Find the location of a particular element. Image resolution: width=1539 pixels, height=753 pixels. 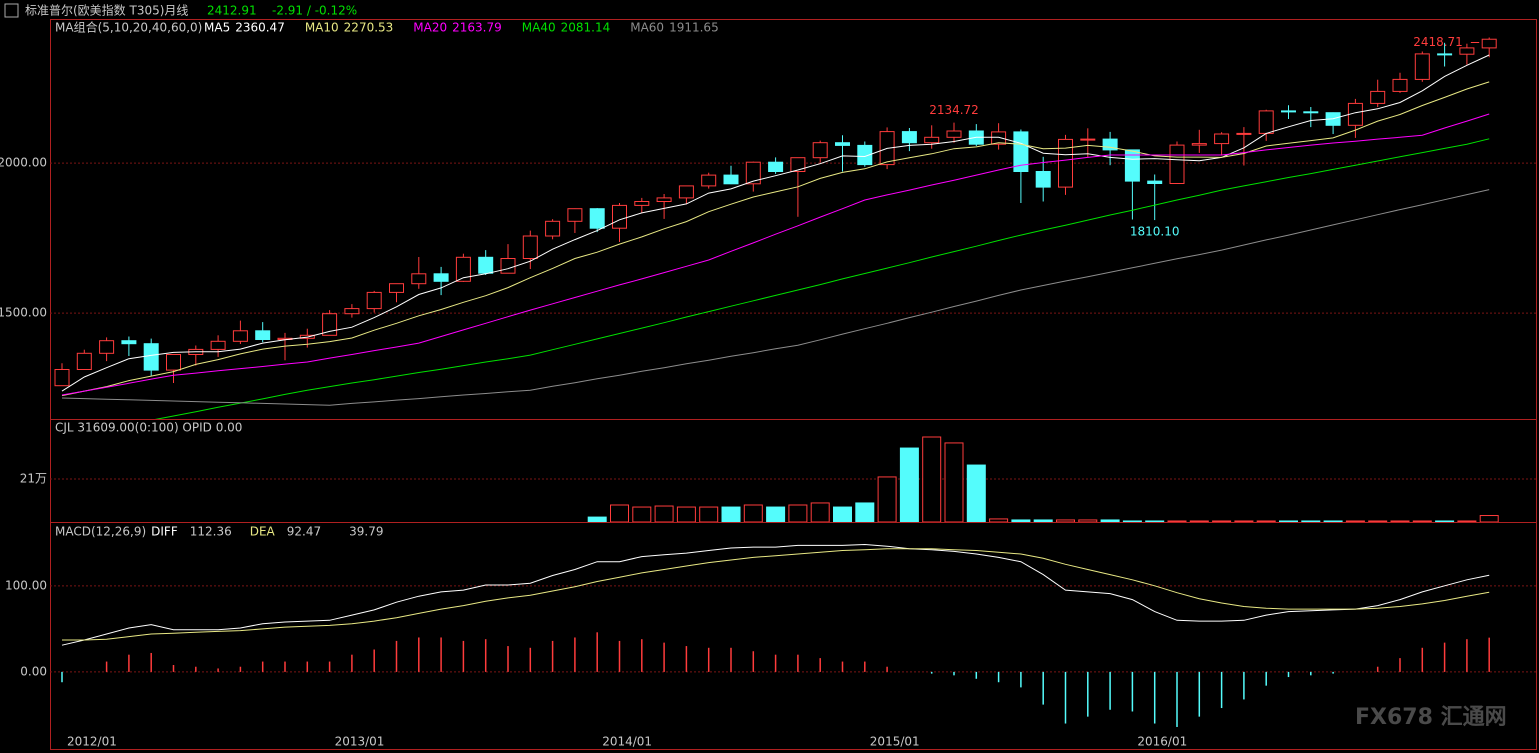

price-change: -2.91 / -0.12% is located at coordinates (314, 11).